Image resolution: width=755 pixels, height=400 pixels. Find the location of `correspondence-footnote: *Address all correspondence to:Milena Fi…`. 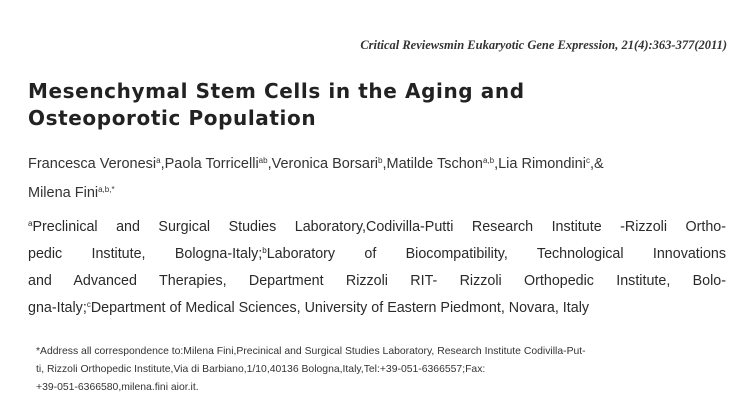

correspondence-footnote: *Address all correspondence to:Milena Fi… is located at coordinates (386, 370).